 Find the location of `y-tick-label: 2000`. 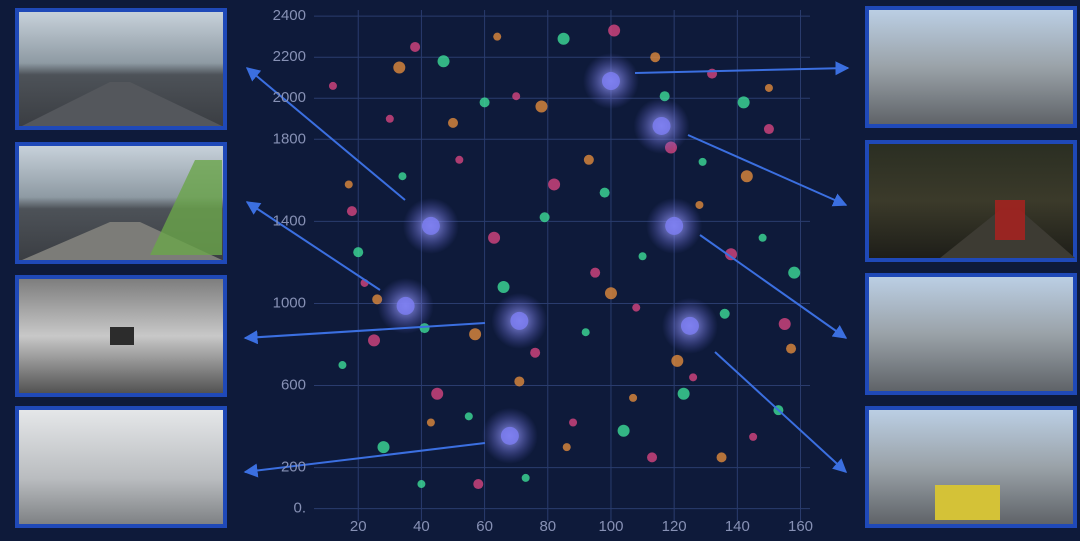

y-tick-label: 2000 is located at coordinates (289, 97).